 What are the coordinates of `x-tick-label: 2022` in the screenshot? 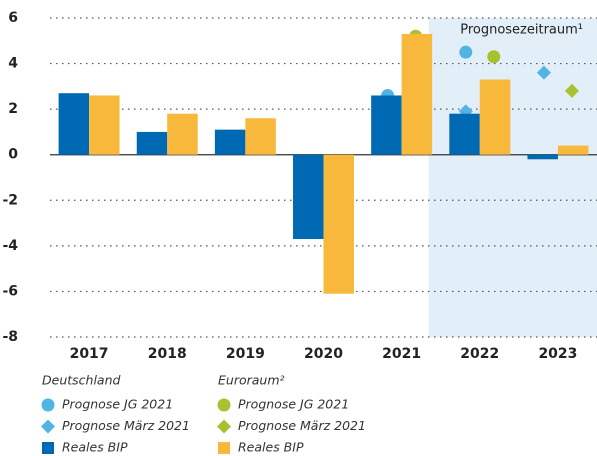 It's located at (479, 354).